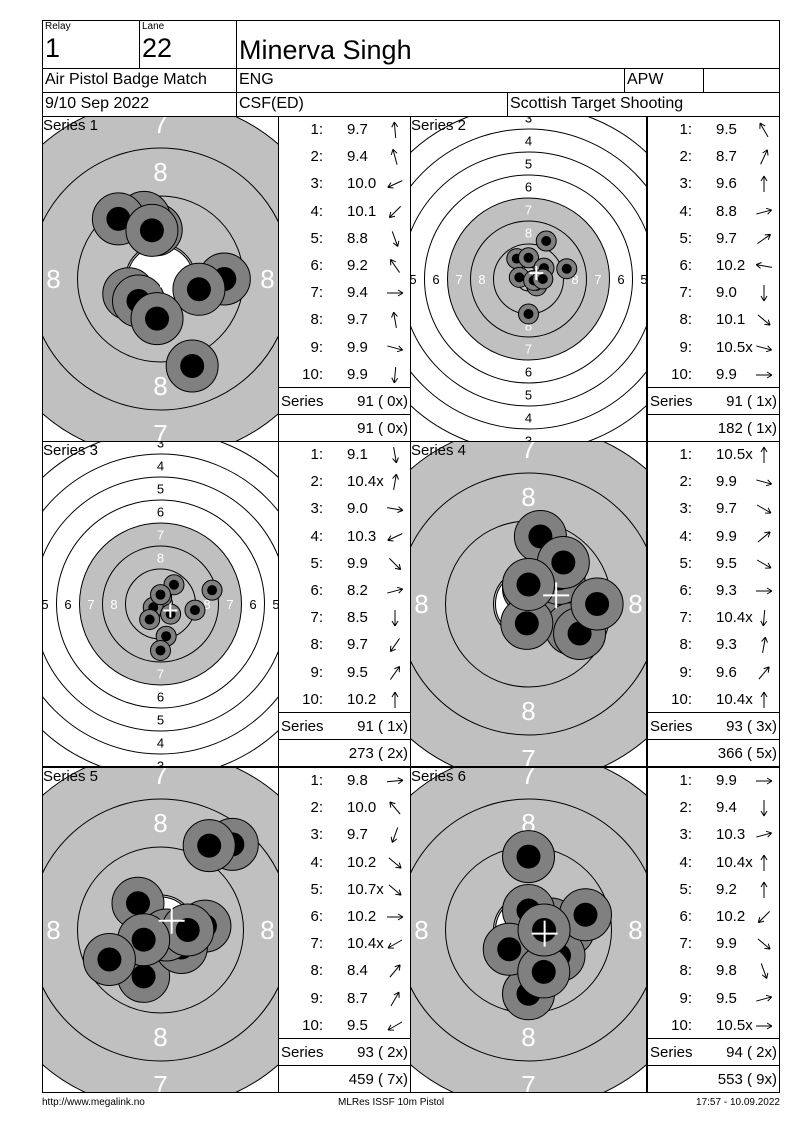 Image resolution: width=800 pixels, height=1130 pixels. I want to click on shot-number: 4:, so click(316, 536).